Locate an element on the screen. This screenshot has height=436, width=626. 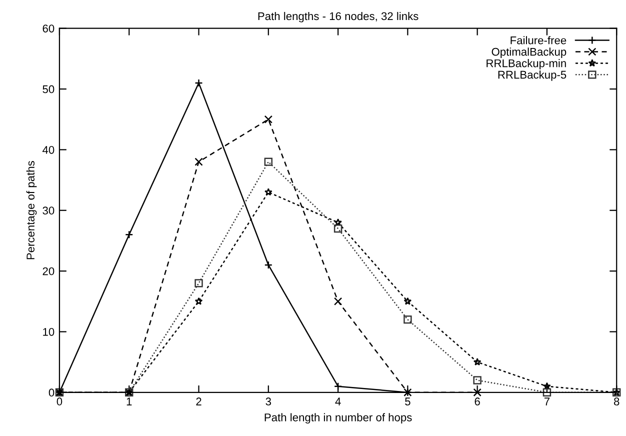
x-tick-label: 6 is located at coordinates (477, 402).